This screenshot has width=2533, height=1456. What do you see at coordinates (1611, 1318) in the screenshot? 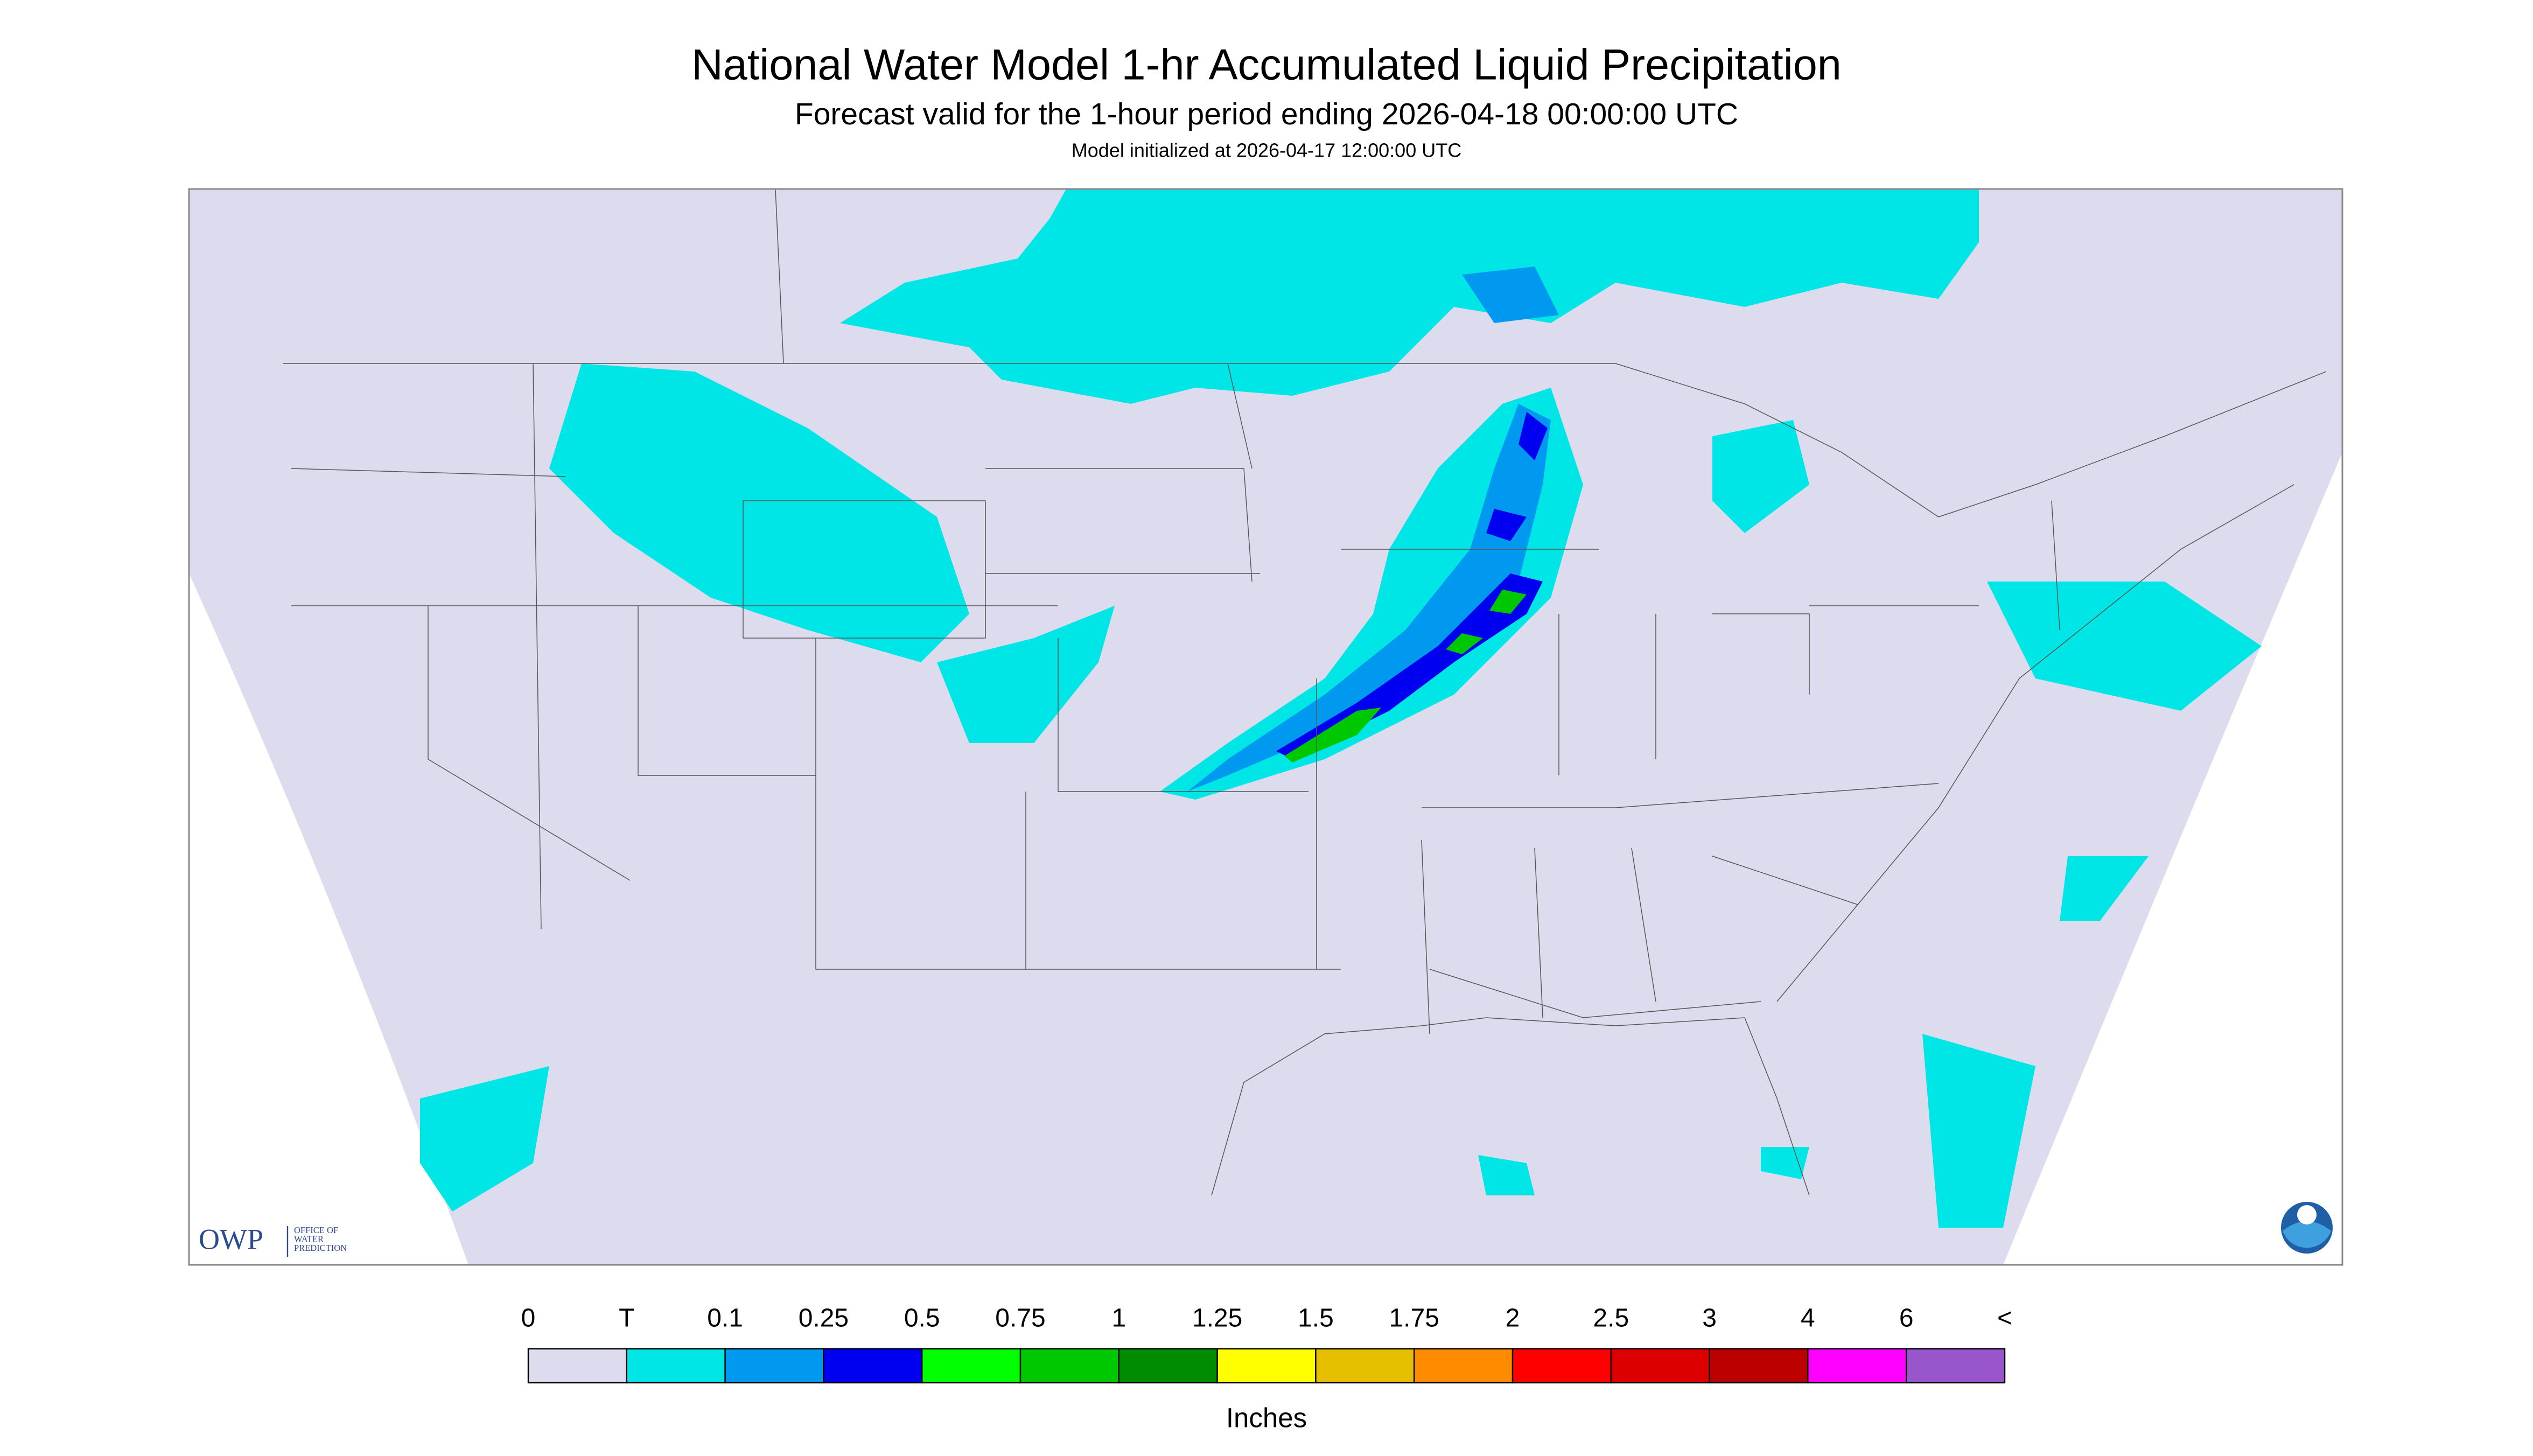
I see `legend-label: 2.5` at bounding box center [1611, 1318].